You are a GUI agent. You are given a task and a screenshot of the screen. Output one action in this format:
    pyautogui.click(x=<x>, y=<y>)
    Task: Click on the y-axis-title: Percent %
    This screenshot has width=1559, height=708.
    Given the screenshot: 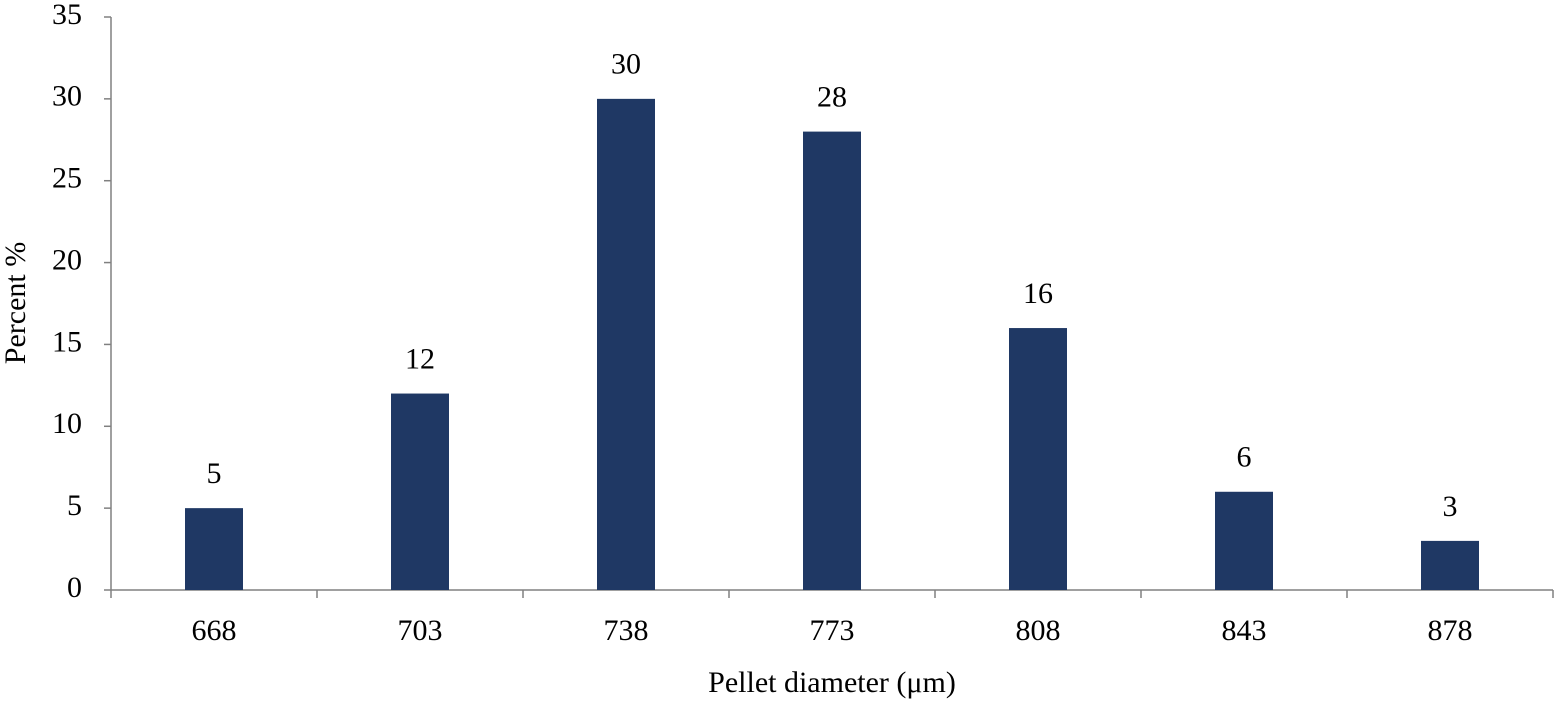 What is the action you would take?
    pyautogui.click(x=16, y=303)
    